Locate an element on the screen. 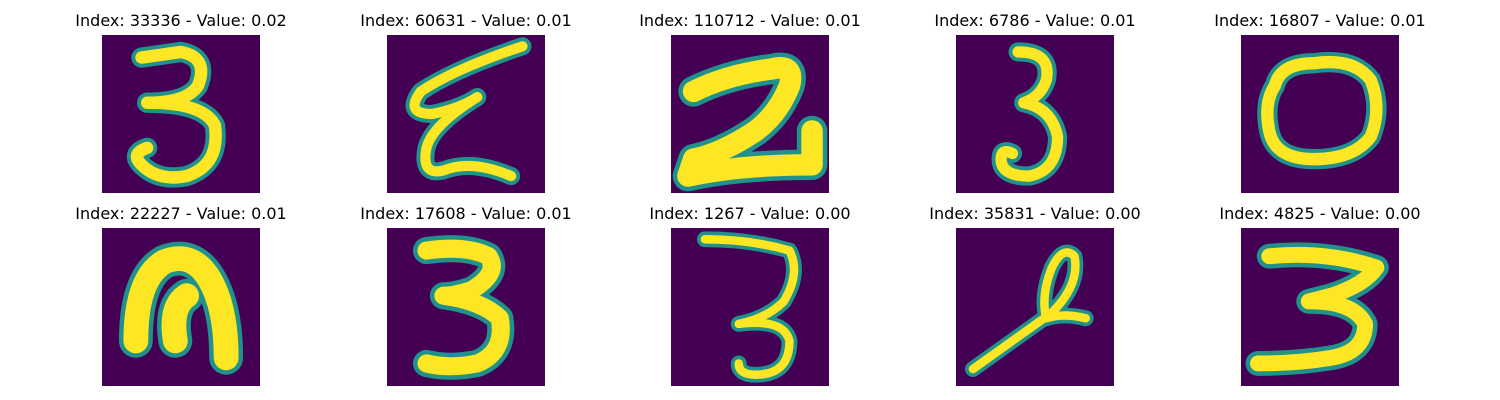  panel-title-7: Index: 17608 - Value: 0.01 is located at coordinates (466, 213).